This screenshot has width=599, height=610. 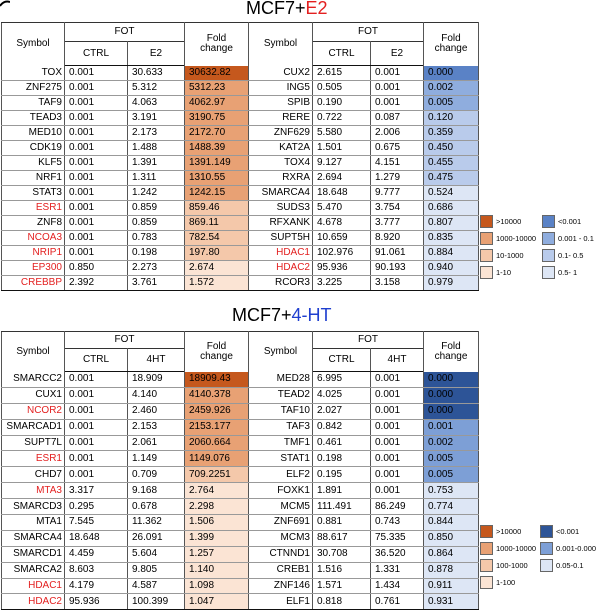 What do you see at coordinates (156, 208) in the screenshot?
I see `treatment-value: 0.859` at bounding box center [156, 208].